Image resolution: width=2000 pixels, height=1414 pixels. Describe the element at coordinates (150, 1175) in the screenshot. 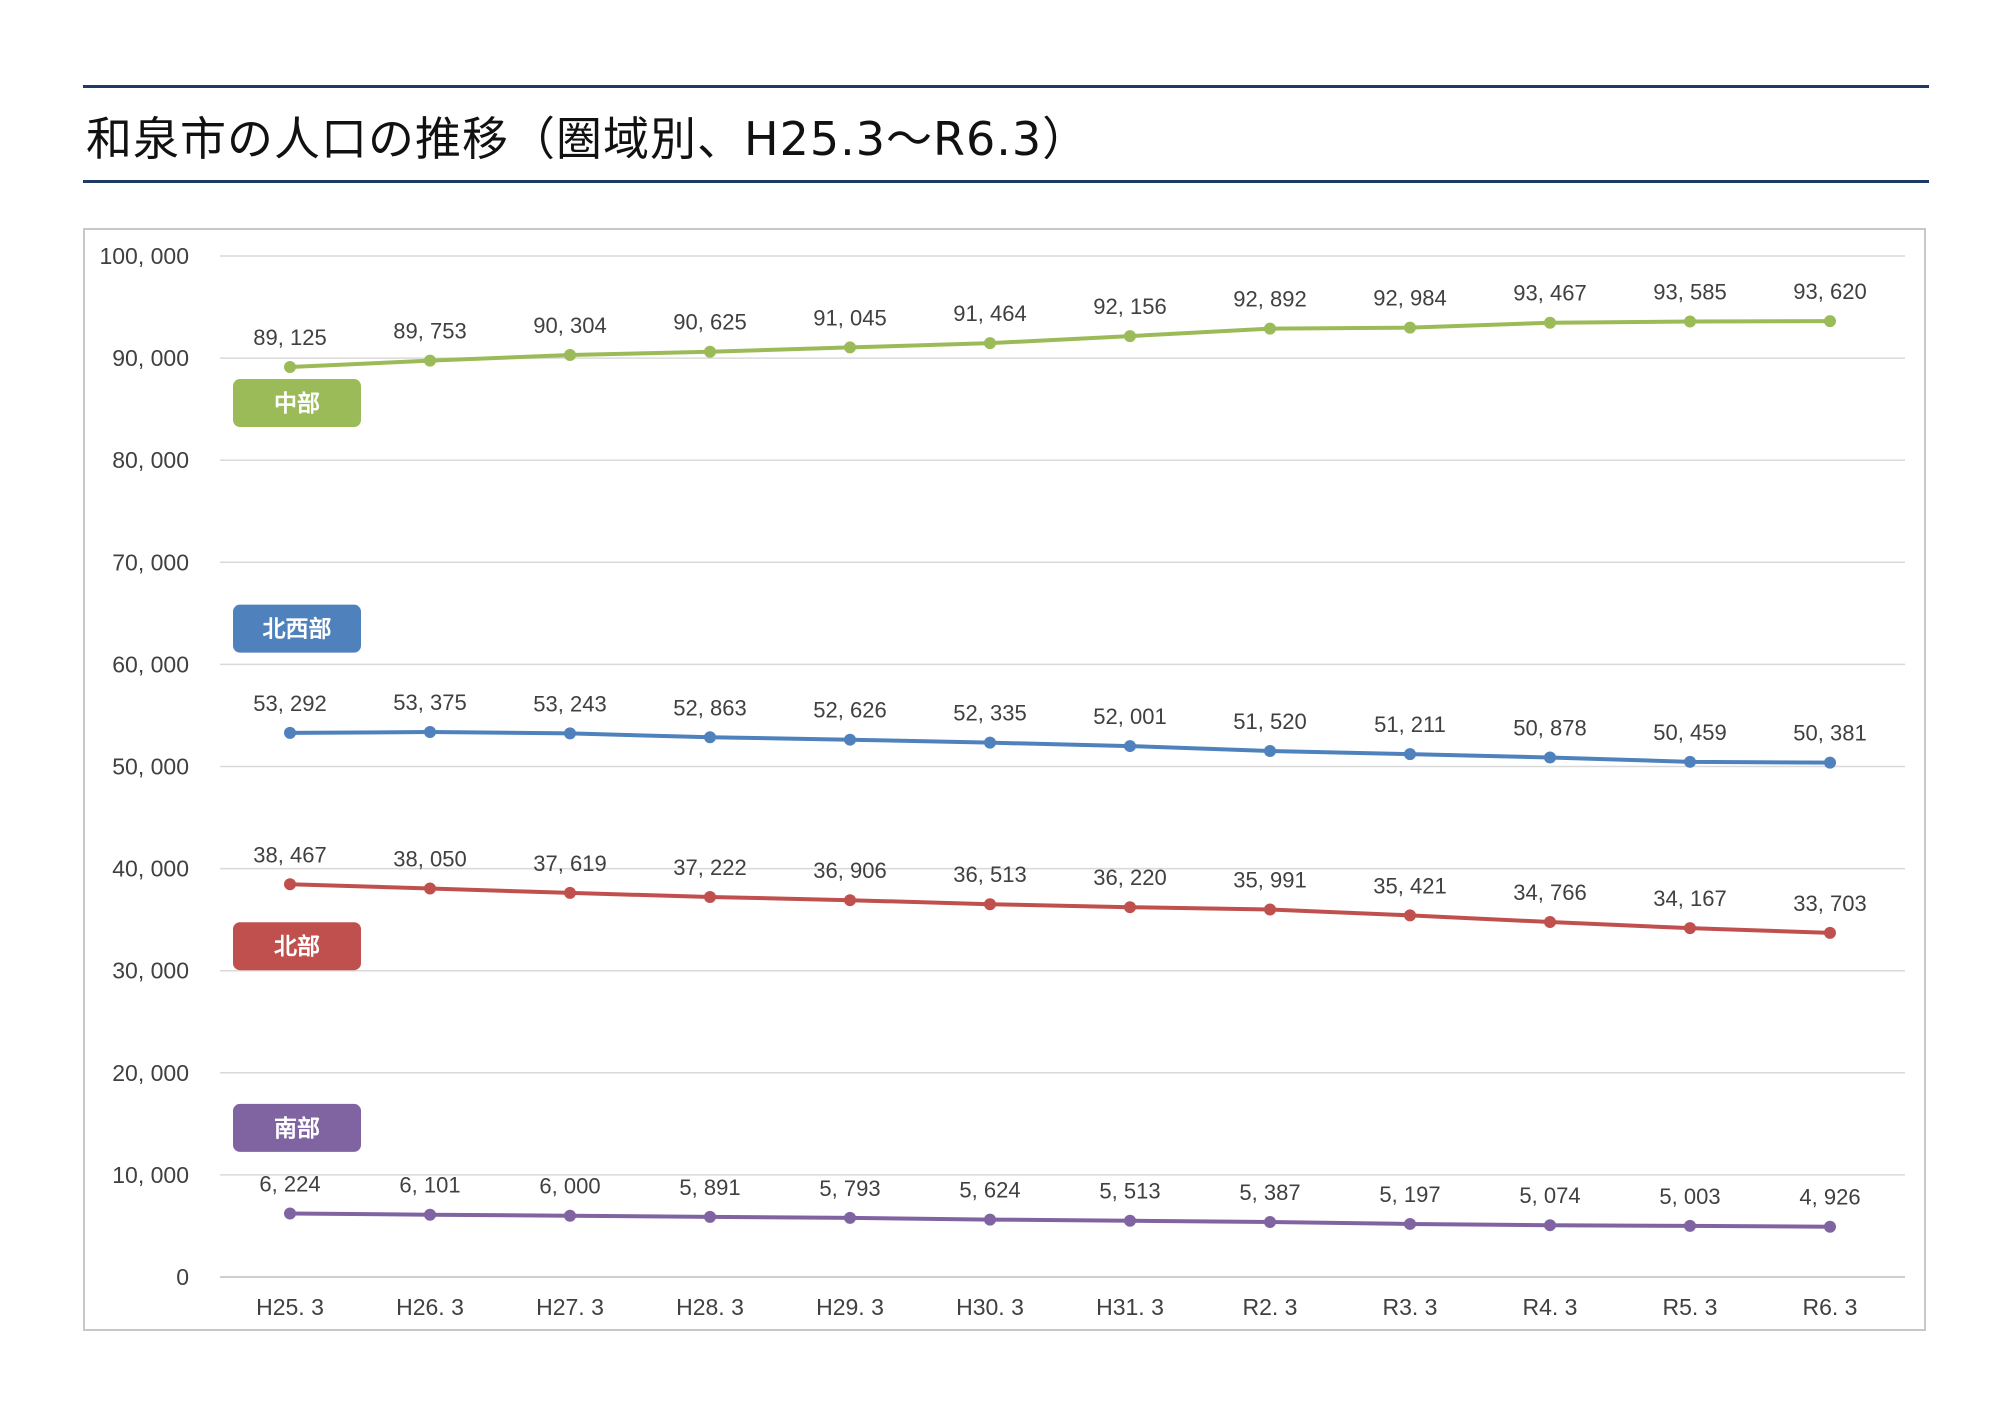

I see `y-tick-label: 10, 000` at that location.